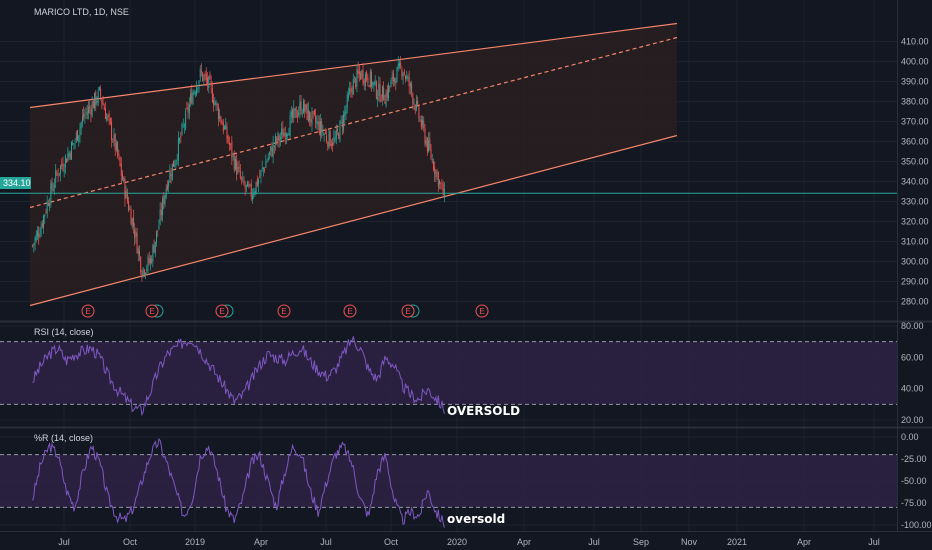  Describe the element at coordinates (915, 202) in the screenshot. I see `y-tick-label: 330.00` at that location.